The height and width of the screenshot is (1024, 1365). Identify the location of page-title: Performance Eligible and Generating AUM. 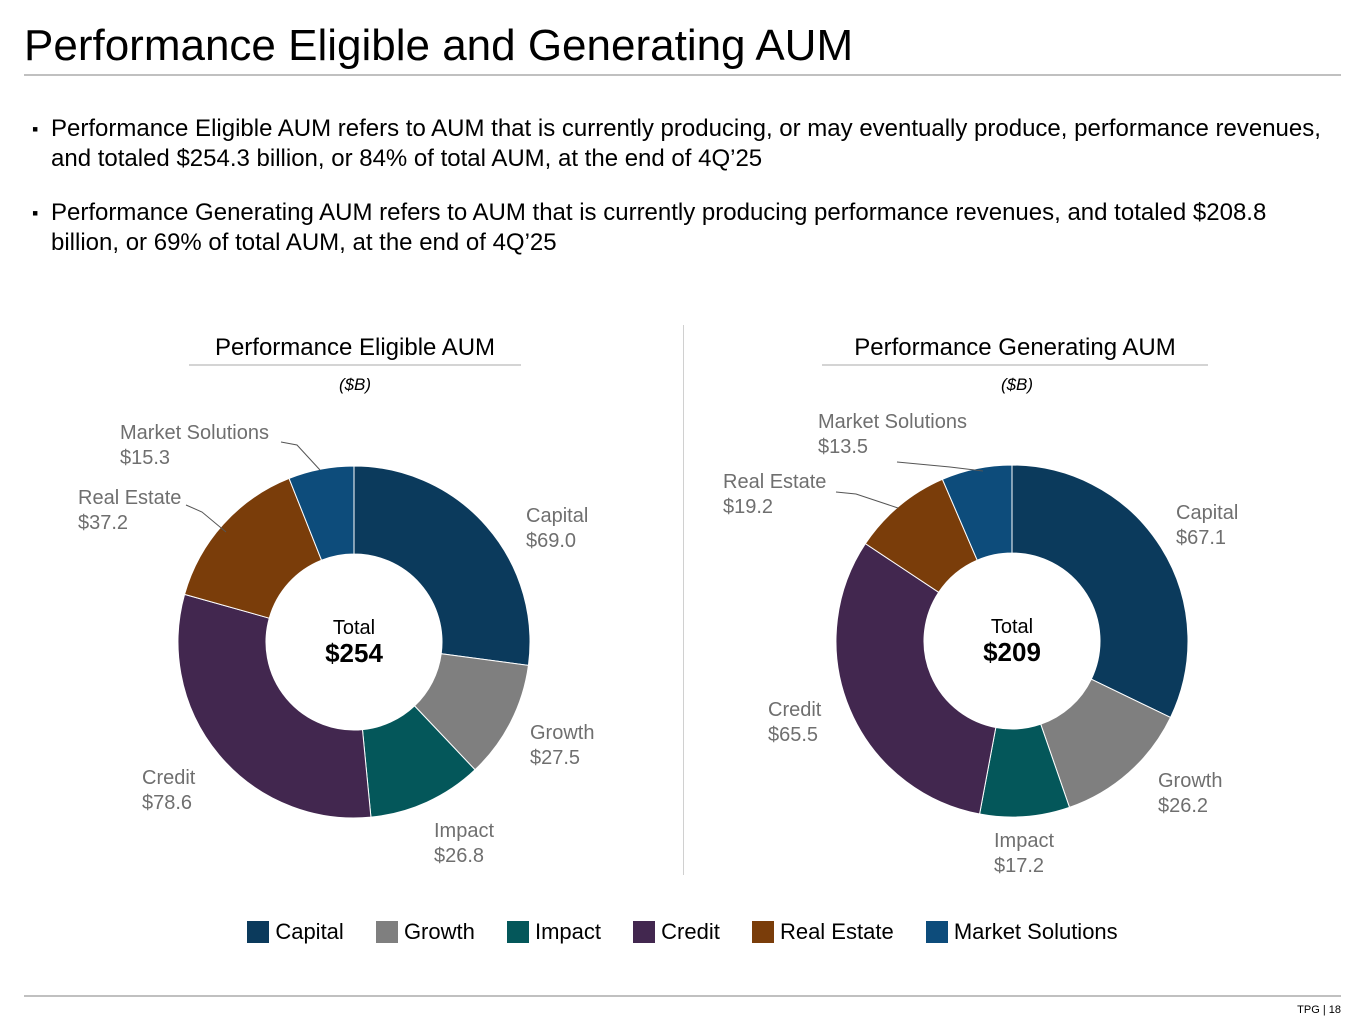
(439, 45).